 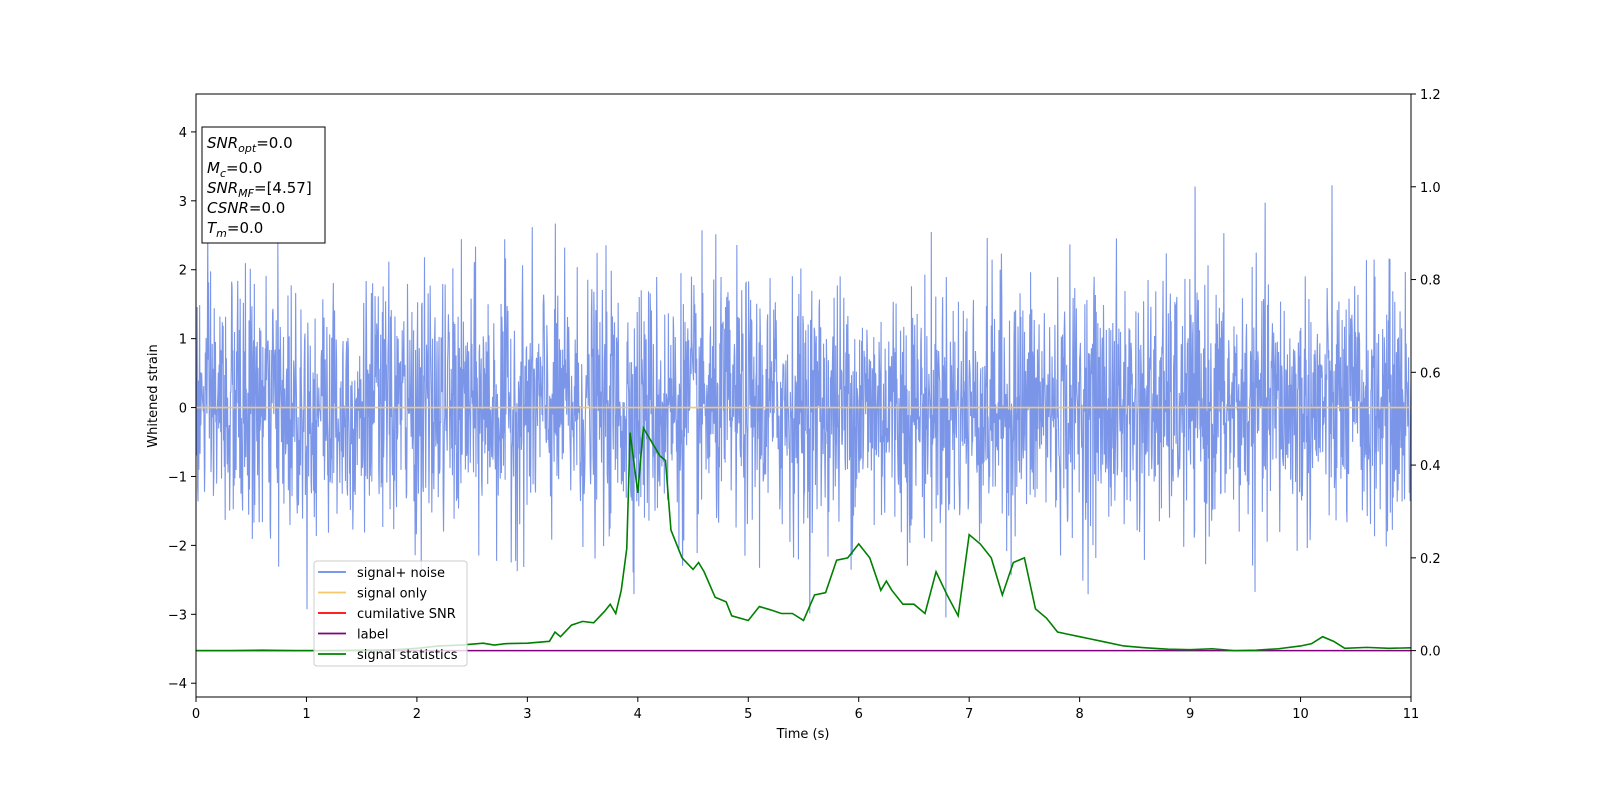 What do you see at coordinates (246, 193) in the screenshot?
I see `annotation-subscript: MF` at bounding box center [246, 193].